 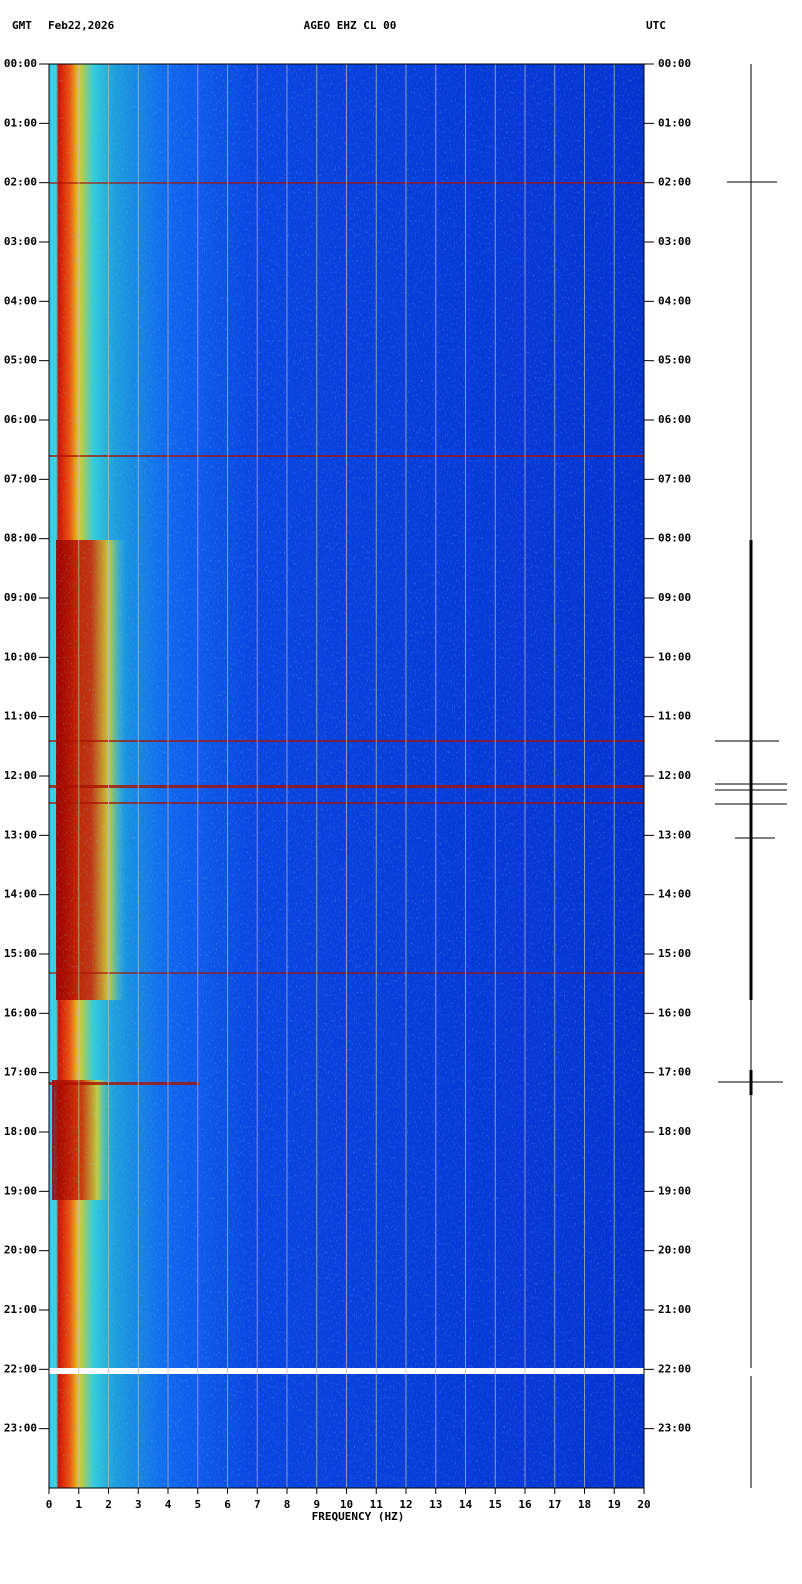 What do you see at coordinates (358, 1516) in the screenshot?
I see `x-axis-label: FREQUENCY (HZ)` at bounding box center [358, 1516].